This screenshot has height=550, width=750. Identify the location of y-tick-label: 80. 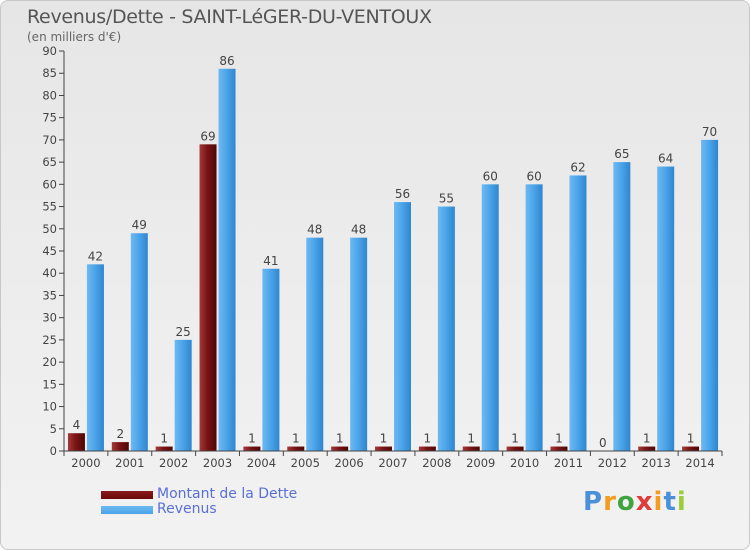
(49, 95).